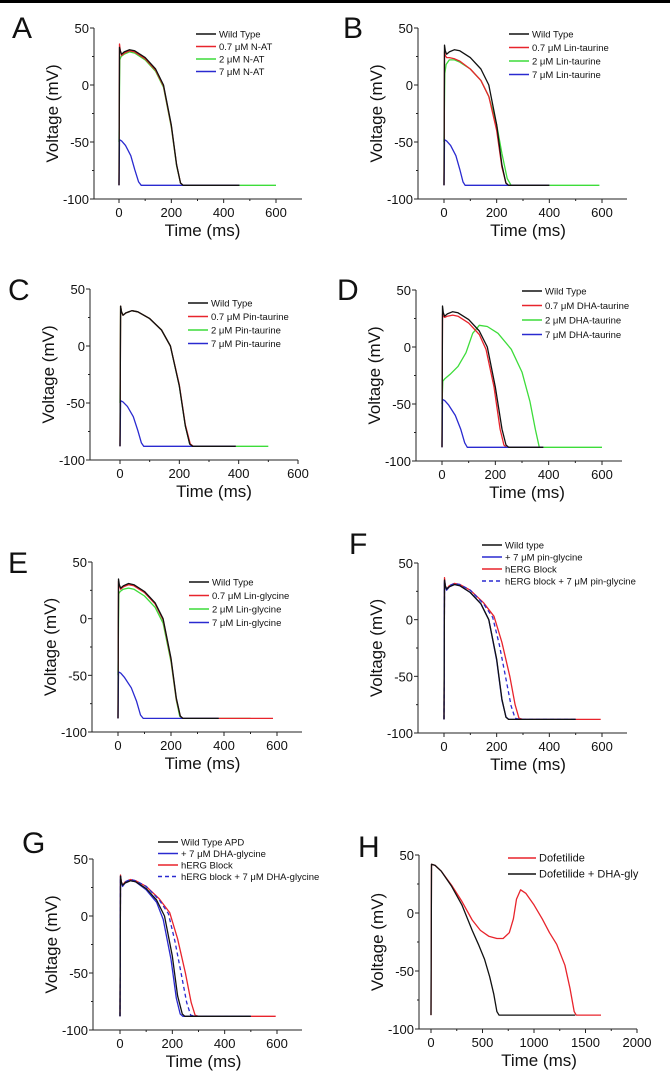 This screenshot has height=1086, width=670. I want to click on legend-label: 7 μM DHA-taurine, so click(583, 335).